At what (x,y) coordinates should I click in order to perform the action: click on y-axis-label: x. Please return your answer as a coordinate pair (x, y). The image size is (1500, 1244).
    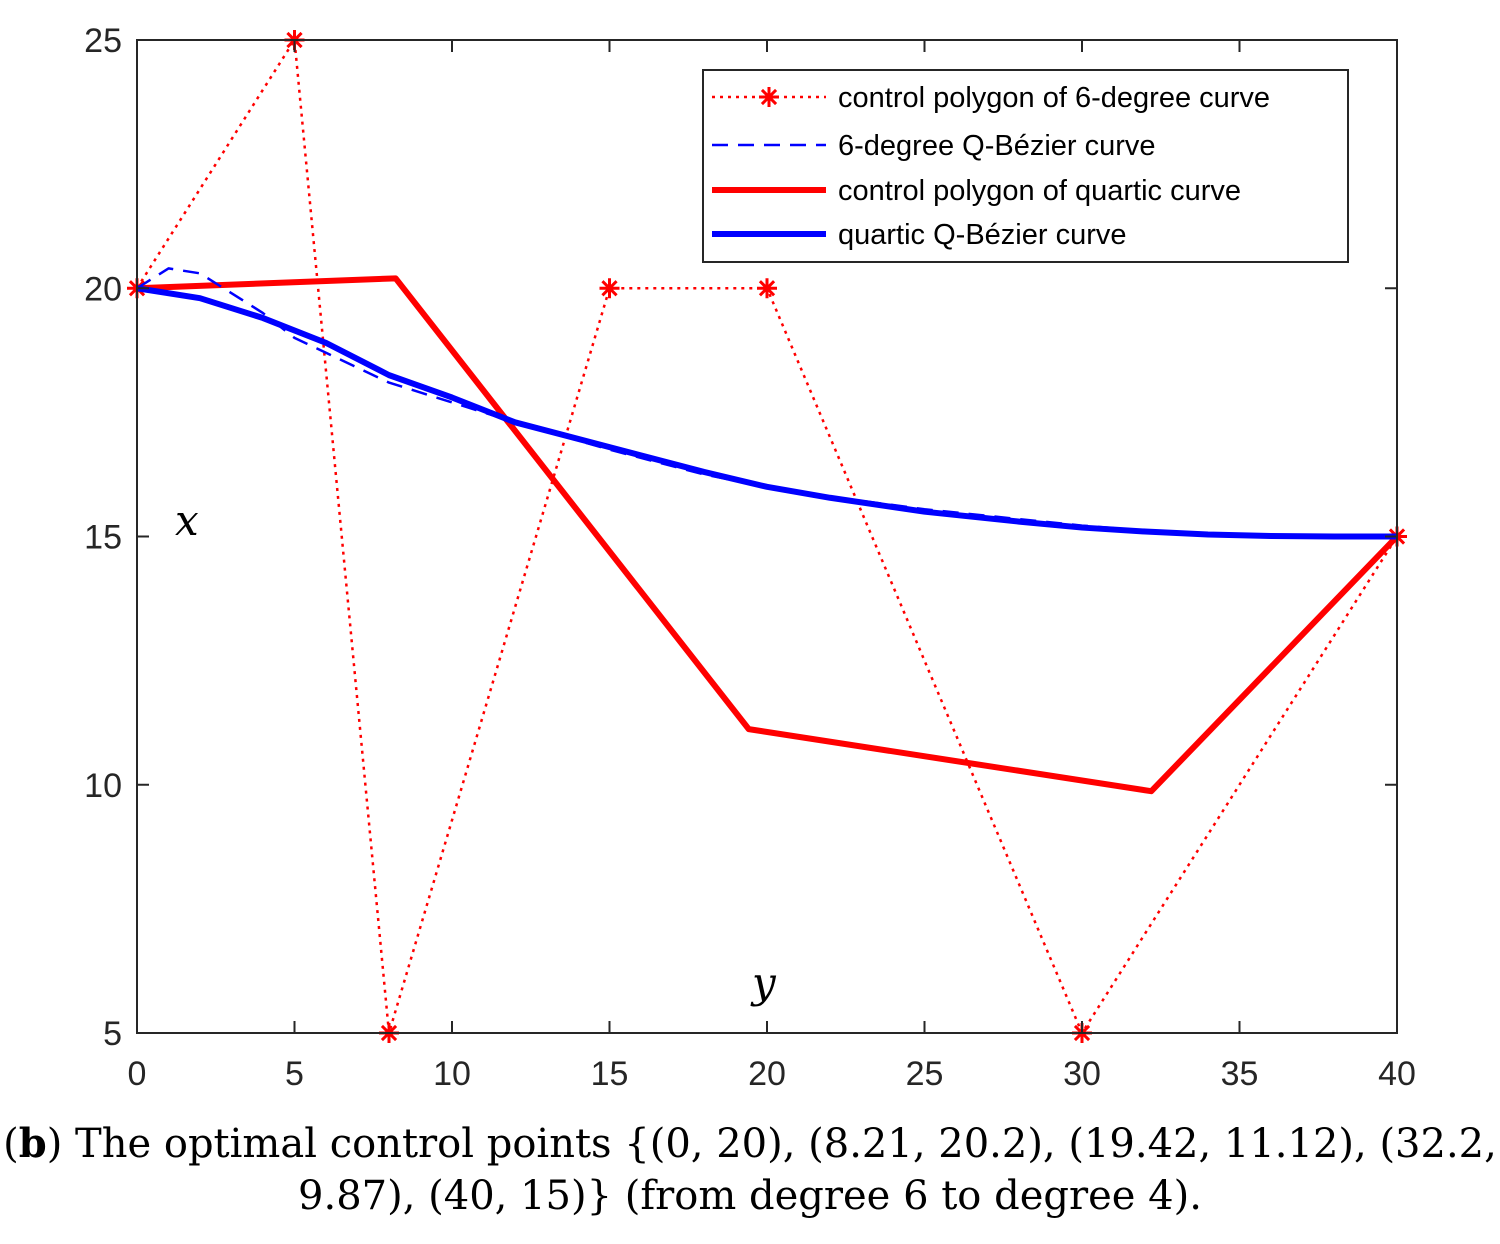
    Looking at the image, I should click on (187, 520).